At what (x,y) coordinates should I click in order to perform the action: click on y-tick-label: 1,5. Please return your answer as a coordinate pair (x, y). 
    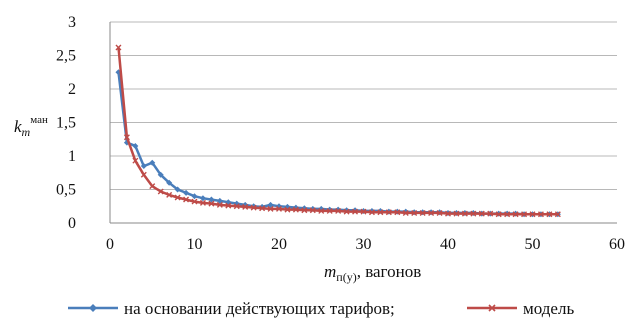
    Looking at the image, I should click on (66, 123).